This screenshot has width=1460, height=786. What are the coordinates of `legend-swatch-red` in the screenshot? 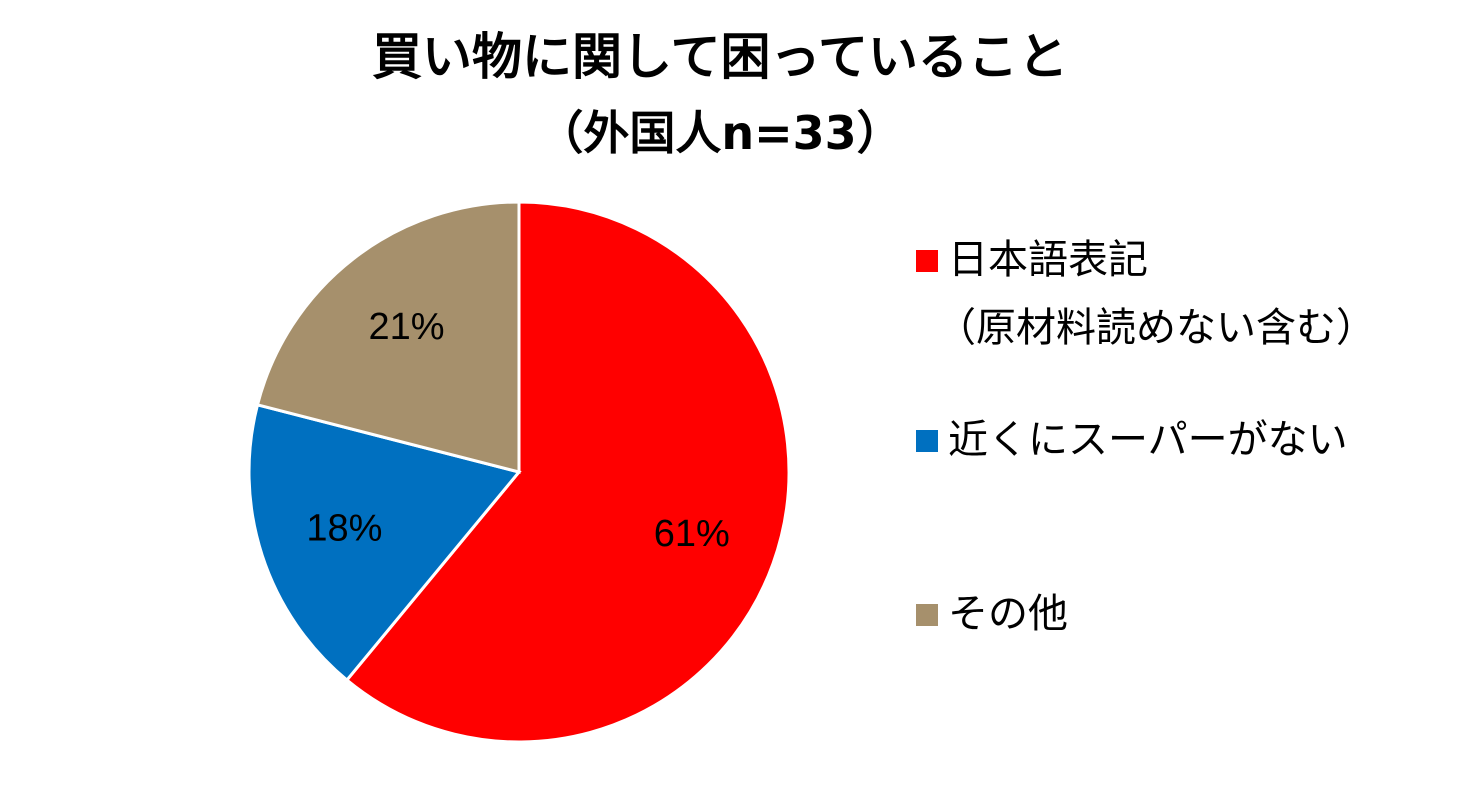 It's located at (927, 261).